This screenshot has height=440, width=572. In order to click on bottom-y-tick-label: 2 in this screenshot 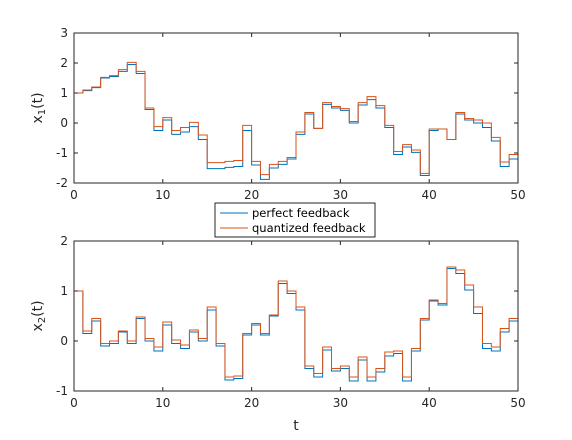, I will do `click(64, 241)`.